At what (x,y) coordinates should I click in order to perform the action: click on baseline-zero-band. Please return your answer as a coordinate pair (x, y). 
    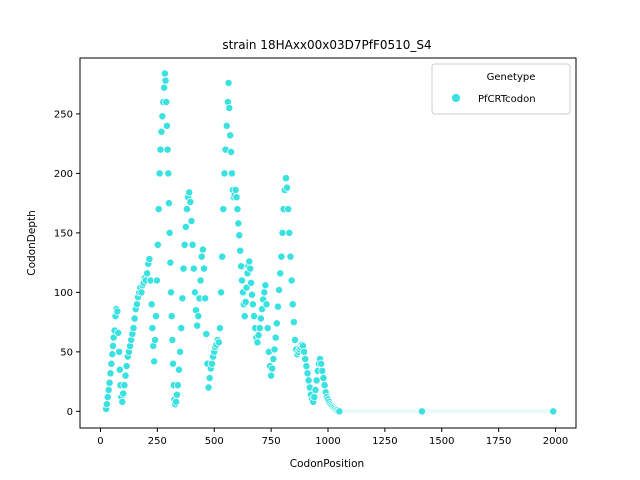
    Looking at the image, I should click on (446, 411).